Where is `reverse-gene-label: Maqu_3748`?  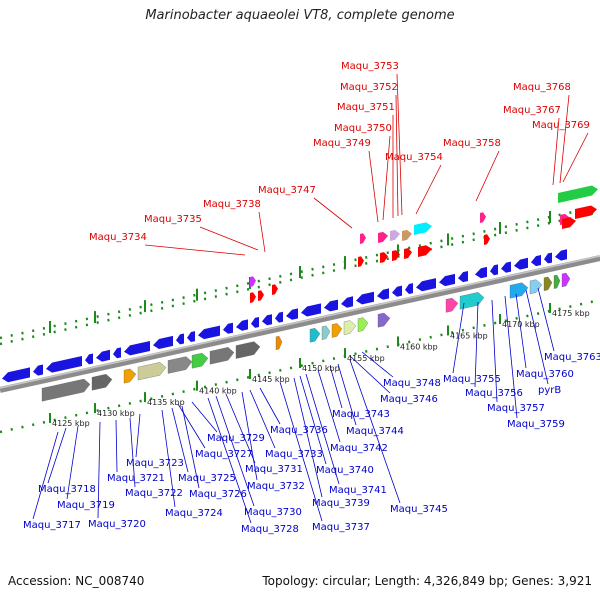 reverse-gene-label: Maqu_3748 is located at coordinates (412, 383).